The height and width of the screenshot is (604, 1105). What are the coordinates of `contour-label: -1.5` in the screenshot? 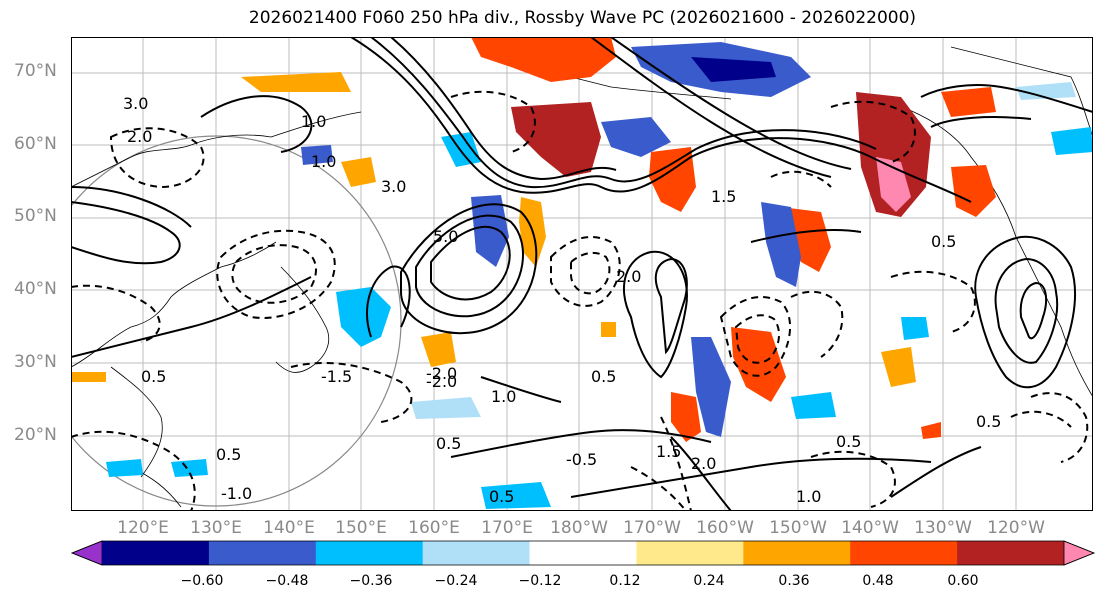 It's located at (336, 376).